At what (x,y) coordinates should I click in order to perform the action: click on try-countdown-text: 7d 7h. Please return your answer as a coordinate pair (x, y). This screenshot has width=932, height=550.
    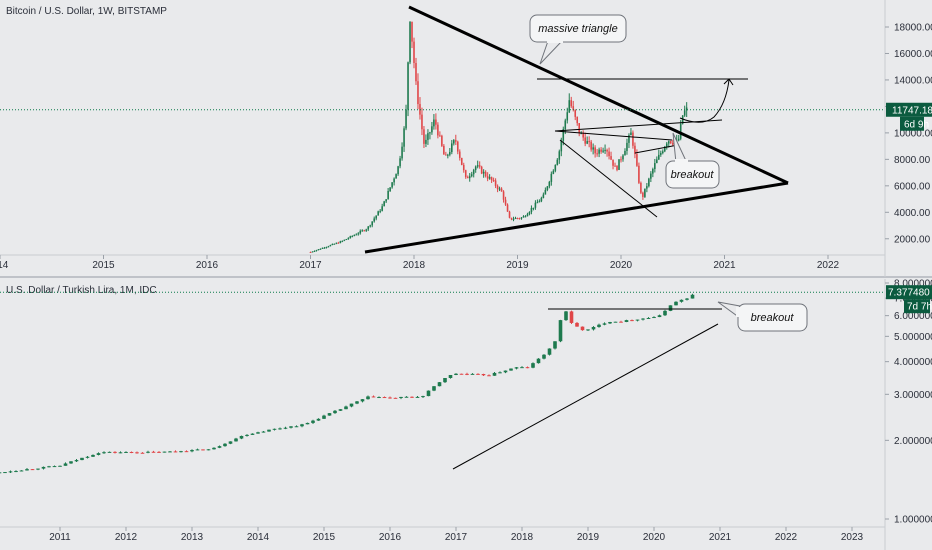
    Looking at the image, I should click on (919, 307).